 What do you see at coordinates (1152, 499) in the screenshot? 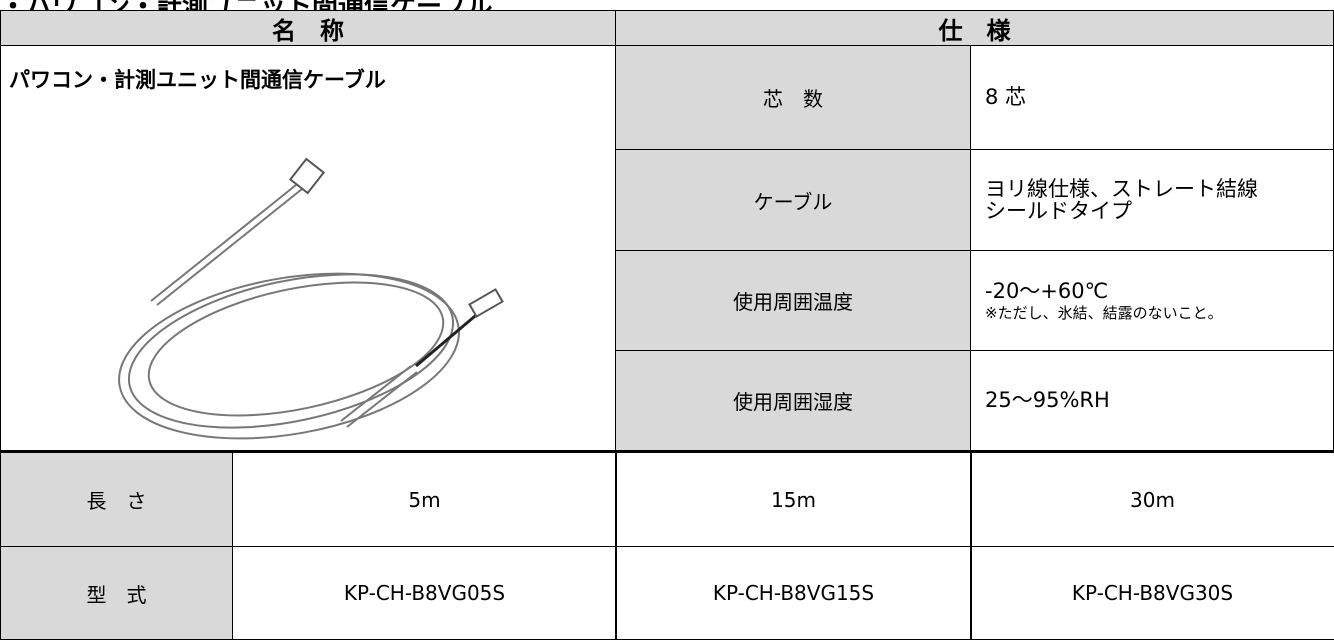
I see `row-value: 30m` at bounding box center [1152, 499].